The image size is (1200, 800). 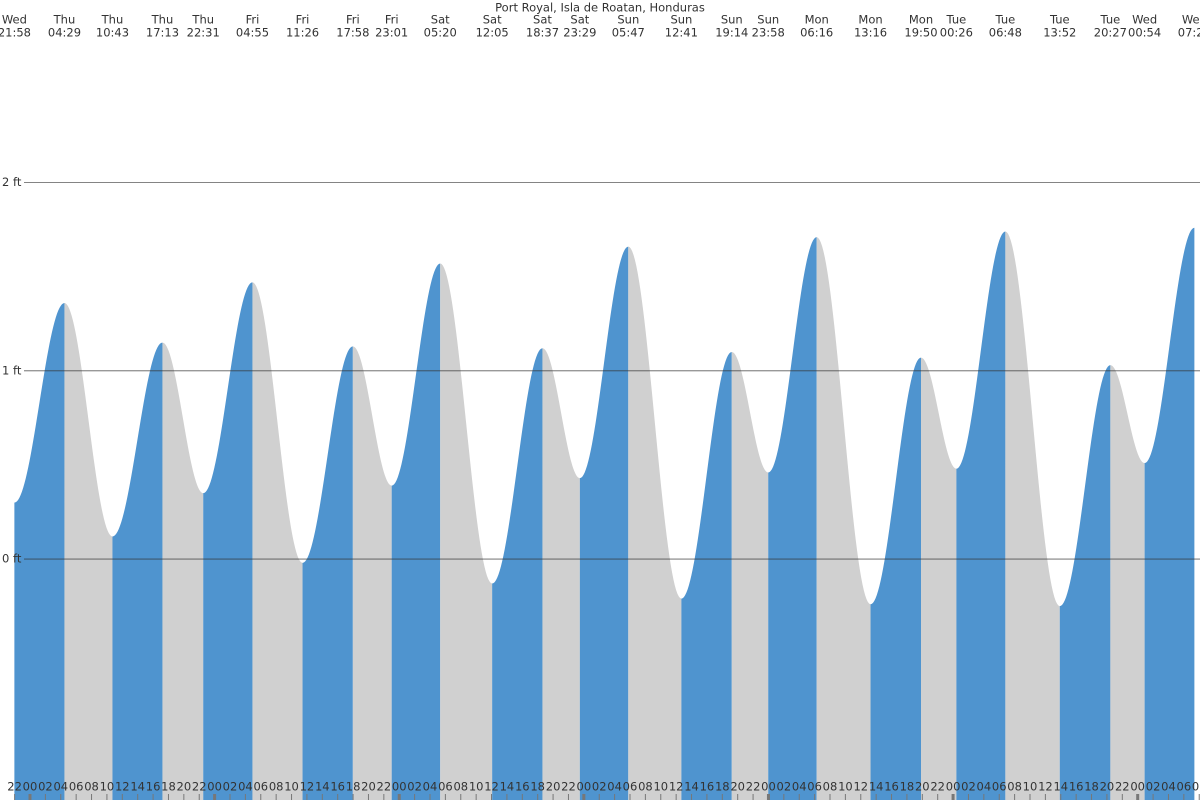 I want to click on extreme-time: 05:20, so click(x=440, y=33).